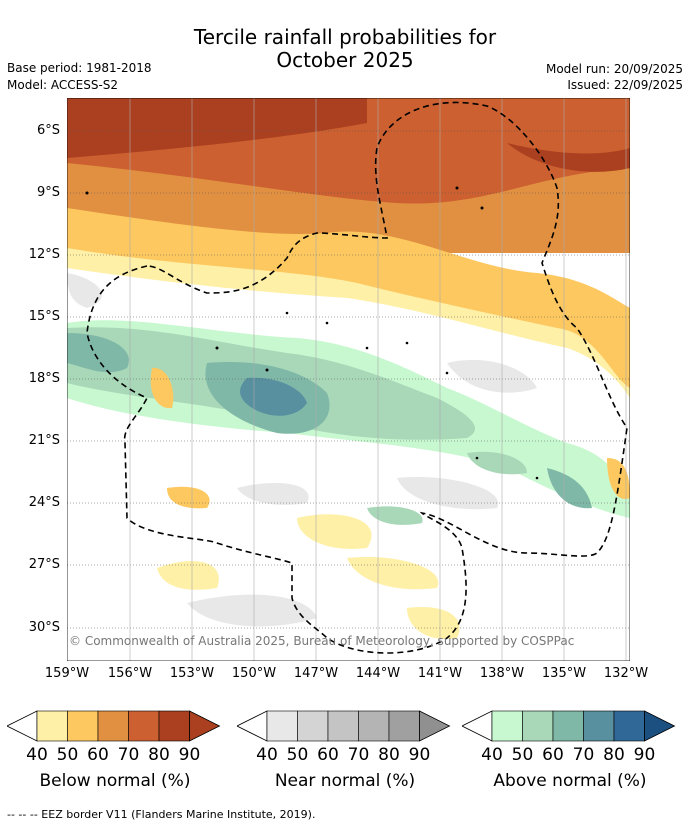 Image resolution: width=690 pixels, height=827 pixels. I want to click on model-name: Model: ACCESS-S2, so click(63, 85).